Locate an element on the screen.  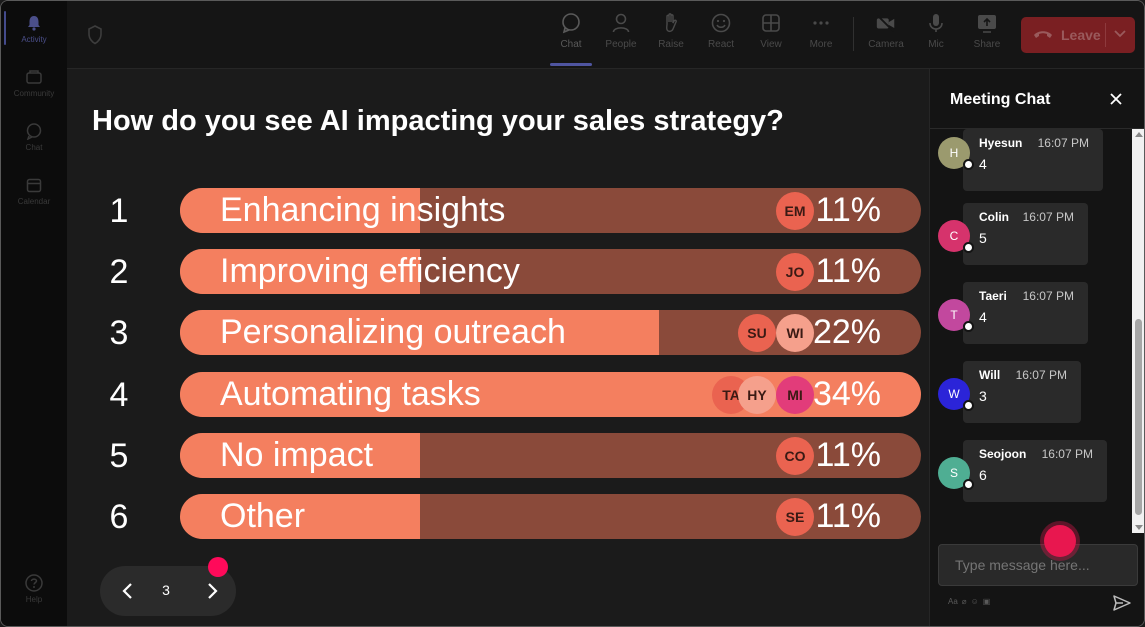
poll-option-row: 6 Other SE 11% is located at coordinates (498, 517).